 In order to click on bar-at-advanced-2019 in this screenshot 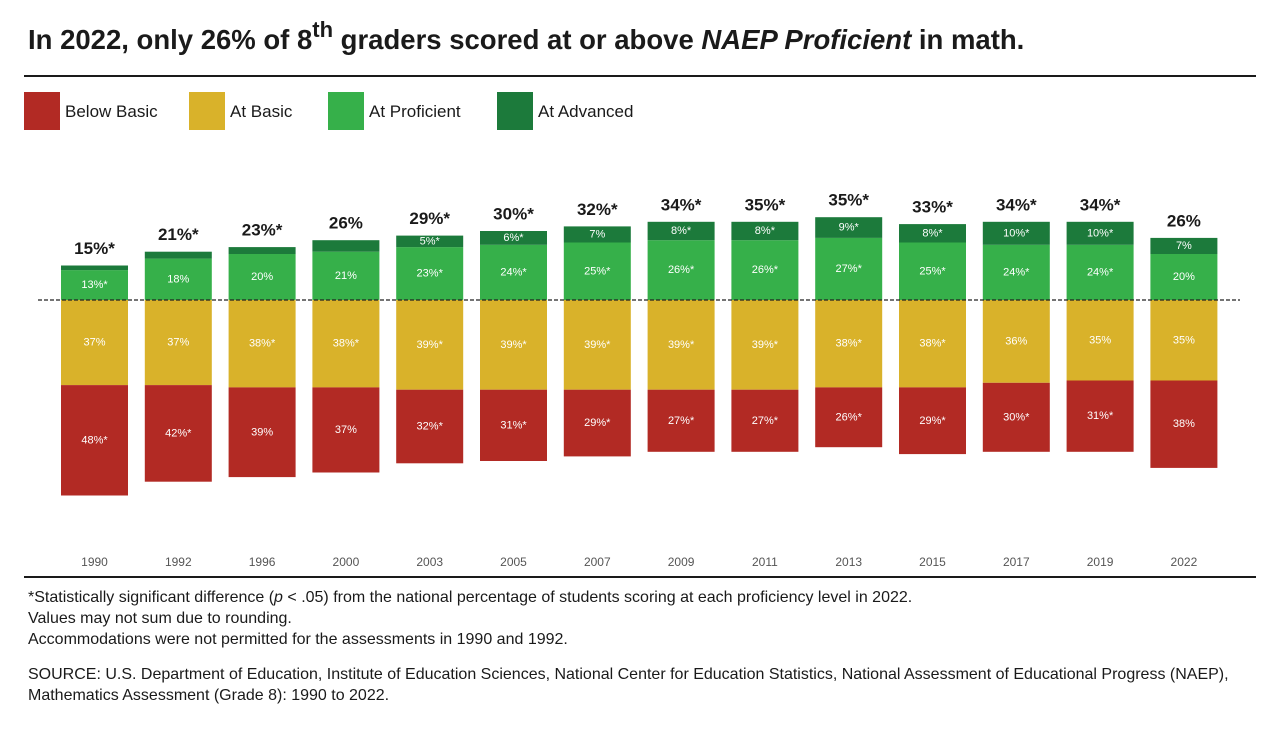, I will do `click(1100, 233)`.